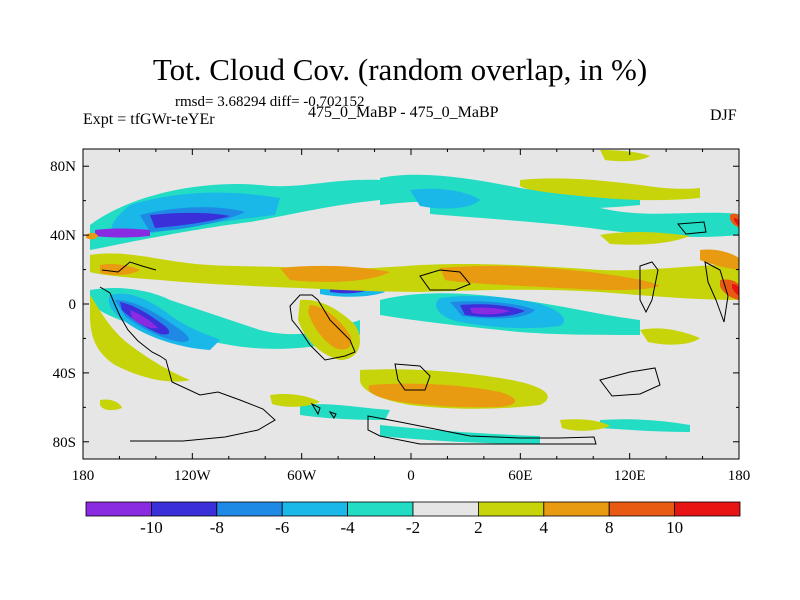  Describe the element at coordinates (403, 112) in the screenshot. I see `comparison-label: 475_0_MaBP - 475_0_MaBP` at that location.